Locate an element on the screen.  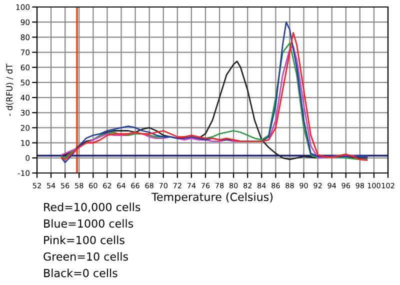
x-axis-title: Temperature (Celsius) is located at coordinates (212, 198).